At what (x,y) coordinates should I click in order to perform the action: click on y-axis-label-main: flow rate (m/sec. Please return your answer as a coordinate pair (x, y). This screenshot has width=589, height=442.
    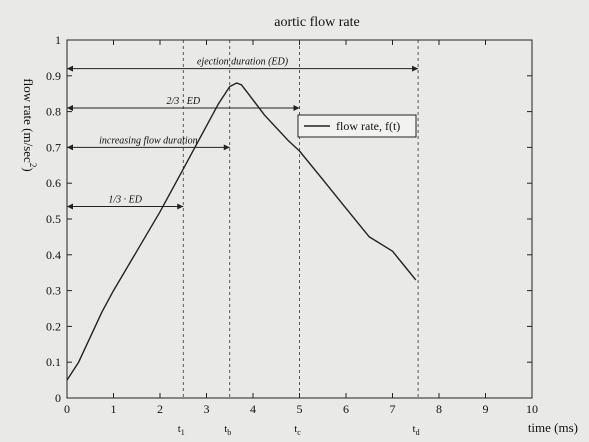
    Looking at the image, I should click on (28, 120).